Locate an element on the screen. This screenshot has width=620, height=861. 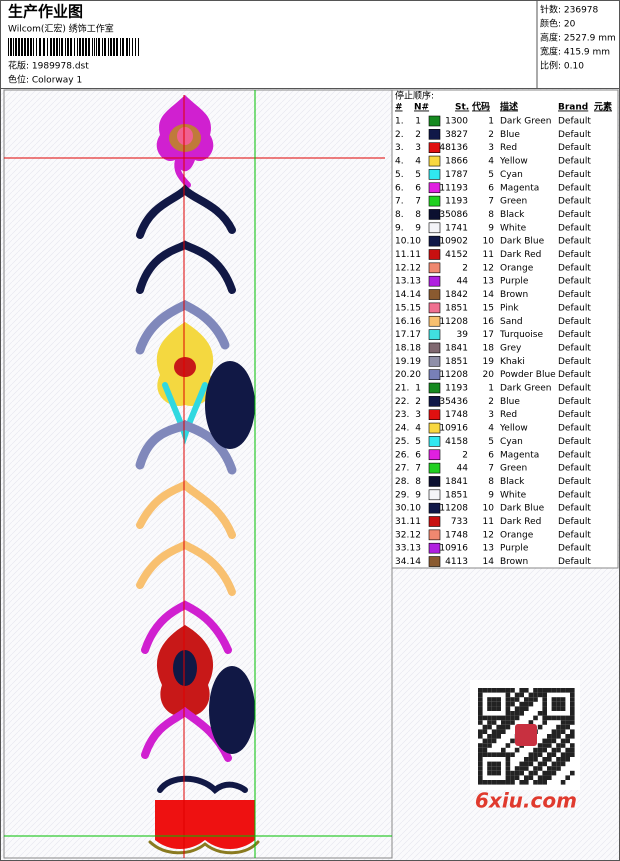
stitches: 1748 is located at coordinates (456, 535).